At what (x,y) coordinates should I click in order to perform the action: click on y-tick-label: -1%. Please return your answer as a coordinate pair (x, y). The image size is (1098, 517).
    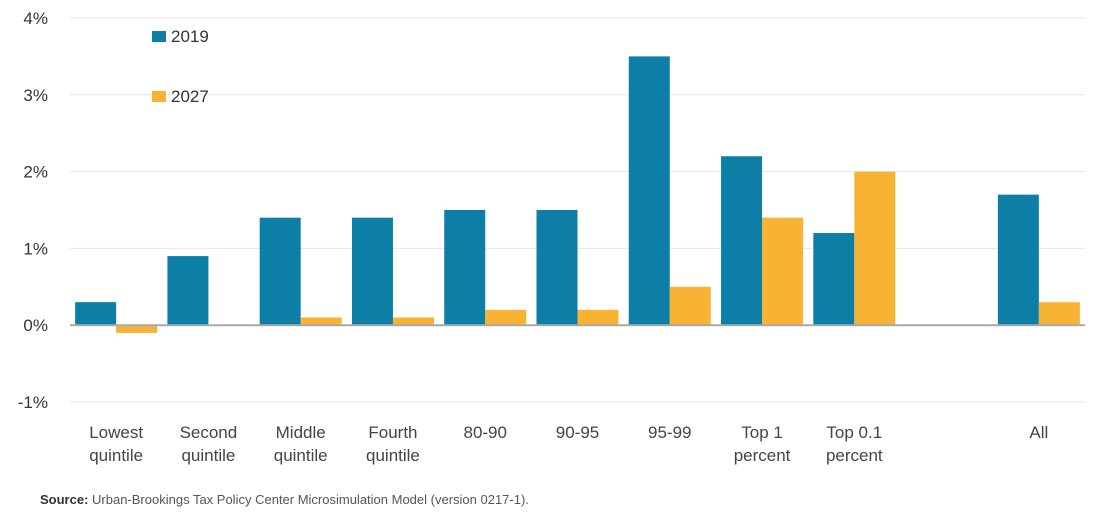
    Looking at the image, I should click on (33, 402).